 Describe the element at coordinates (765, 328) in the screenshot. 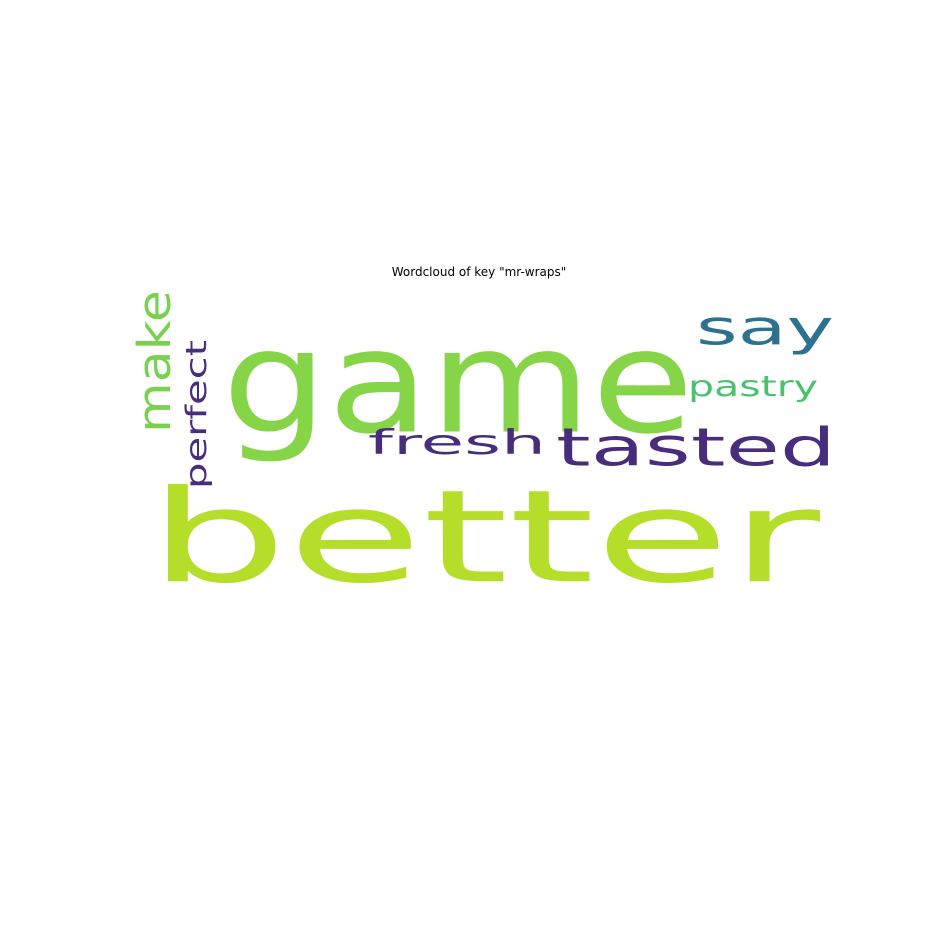

I see `word-say: say` at that location.